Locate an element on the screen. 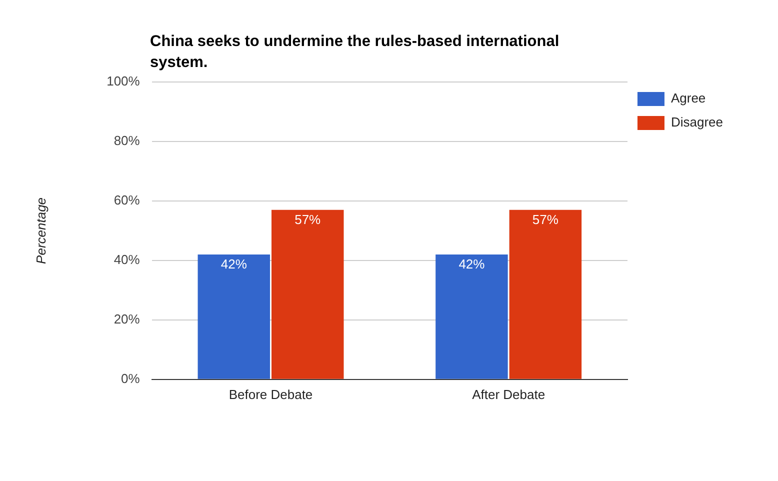 The height and width of the screenshot is (481, 778). y-tick-label: 0% is located at coordinates (130, 378).